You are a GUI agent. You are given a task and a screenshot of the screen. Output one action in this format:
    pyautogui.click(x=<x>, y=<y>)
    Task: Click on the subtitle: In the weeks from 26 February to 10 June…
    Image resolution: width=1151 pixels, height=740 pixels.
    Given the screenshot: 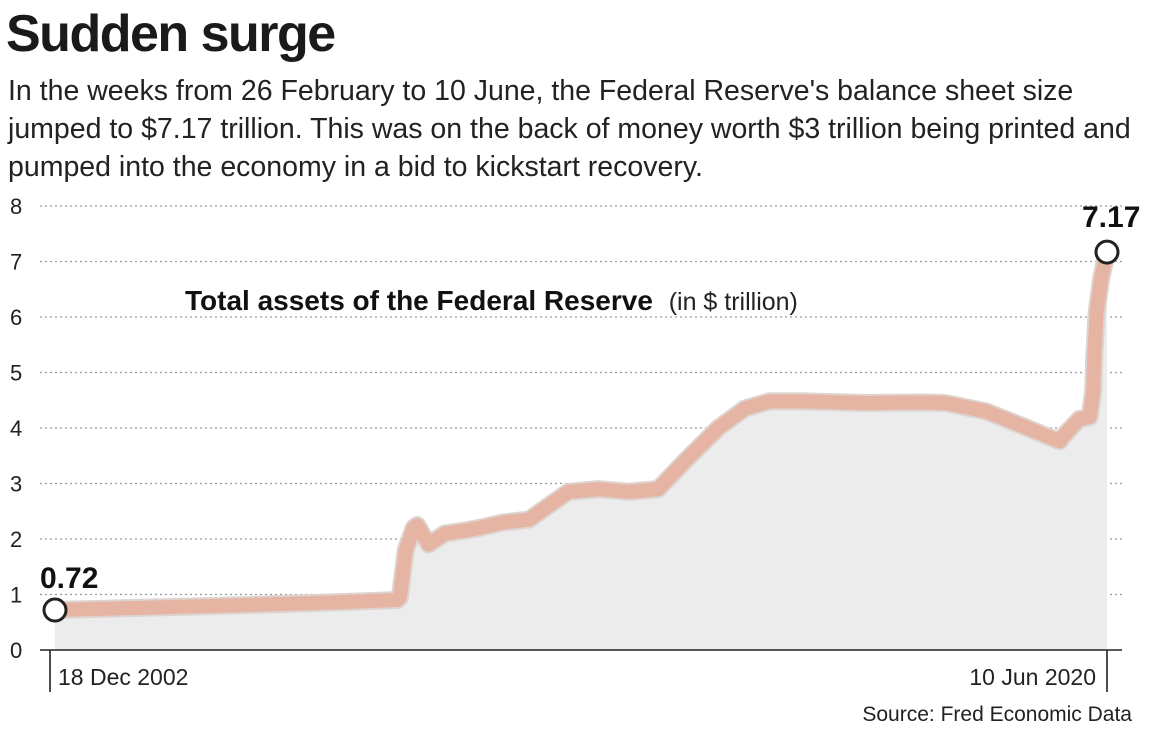 What is the action you would take?
    pyautogui.click(x=569, y=129)
    